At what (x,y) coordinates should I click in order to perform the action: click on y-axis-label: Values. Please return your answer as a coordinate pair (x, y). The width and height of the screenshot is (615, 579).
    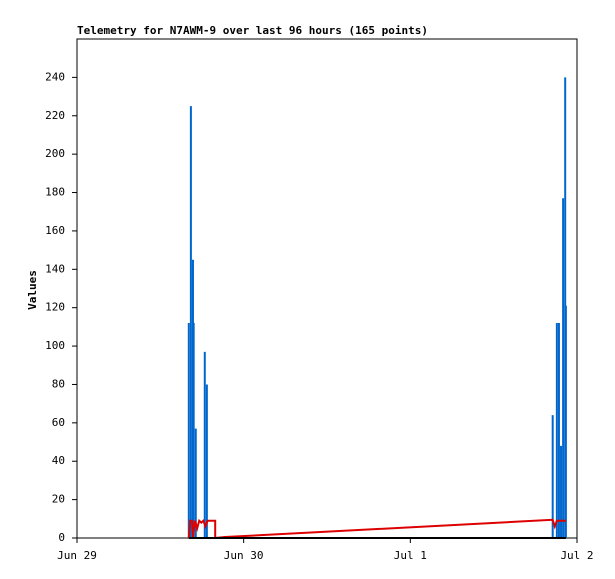
    Looking at the image, I should click on (32, 290).